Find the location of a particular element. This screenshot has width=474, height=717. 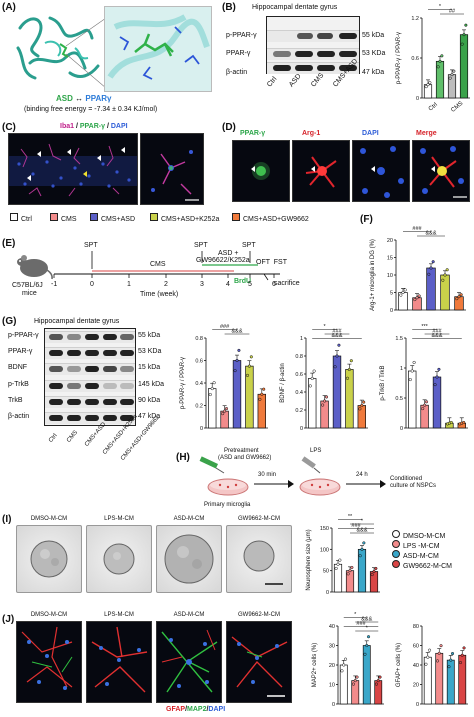

stain-gfap: GFAP is located at coordinates (176, 709).